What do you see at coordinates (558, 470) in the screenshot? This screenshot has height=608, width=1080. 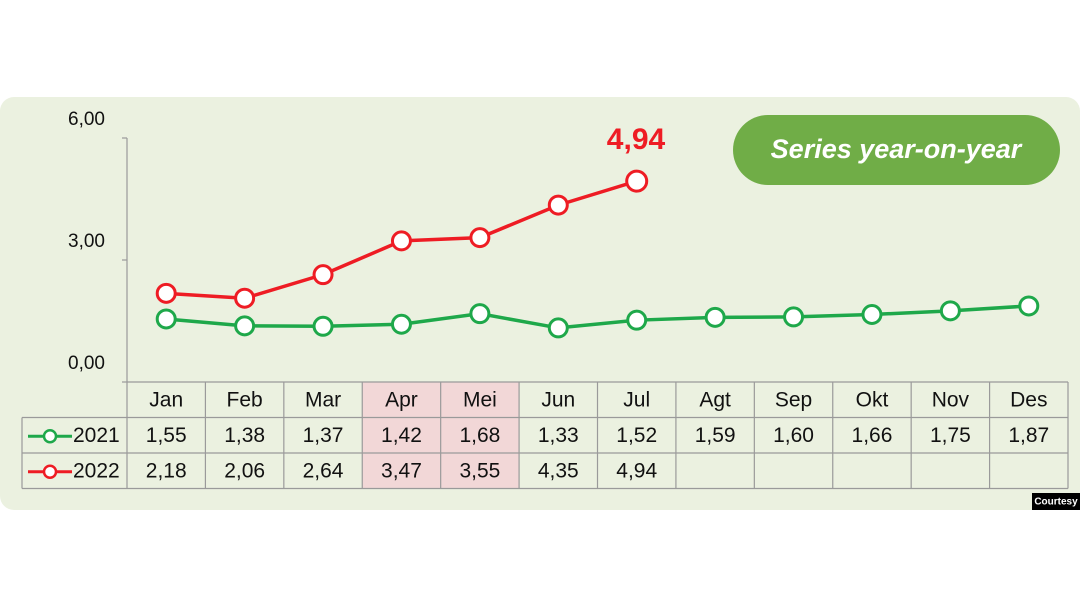 I see `table-value: 4,35` at bounding box center [558, 470].